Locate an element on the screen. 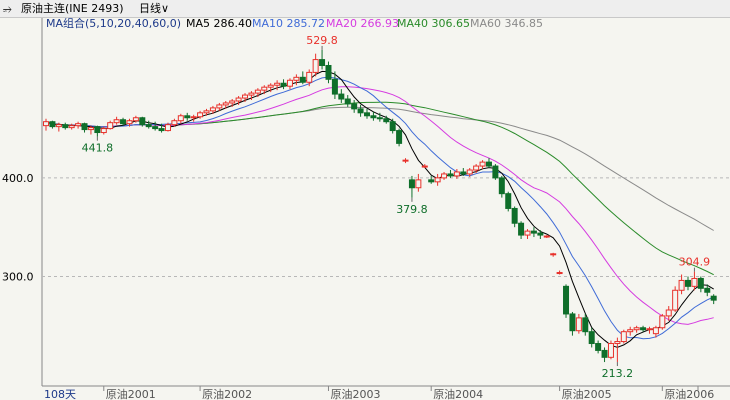  ma-group-label: MA组合(5,10,20,40,60,0) is located at coordinates (113, 24).